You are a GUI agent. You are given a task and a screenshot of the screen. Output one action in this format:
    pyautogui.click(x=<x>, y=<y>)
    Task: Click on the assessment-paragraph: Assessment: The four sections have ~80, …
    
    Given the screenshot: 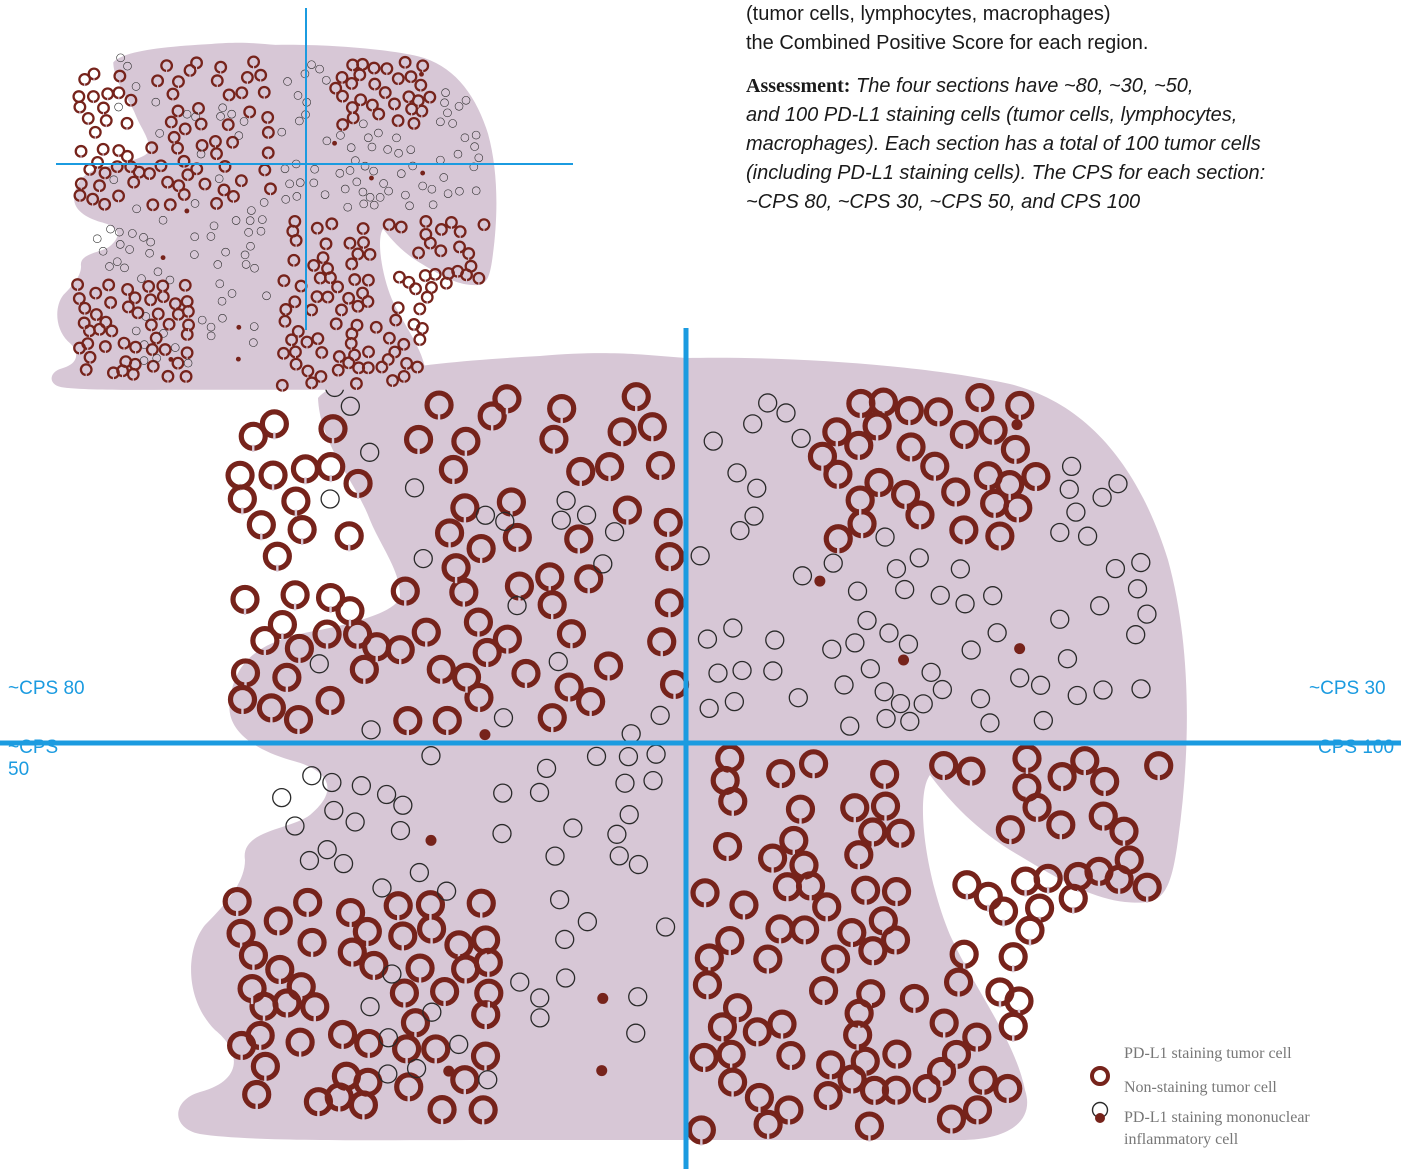 What is the action you would take?
    pyautogui.click(x=1066, y=144)
    